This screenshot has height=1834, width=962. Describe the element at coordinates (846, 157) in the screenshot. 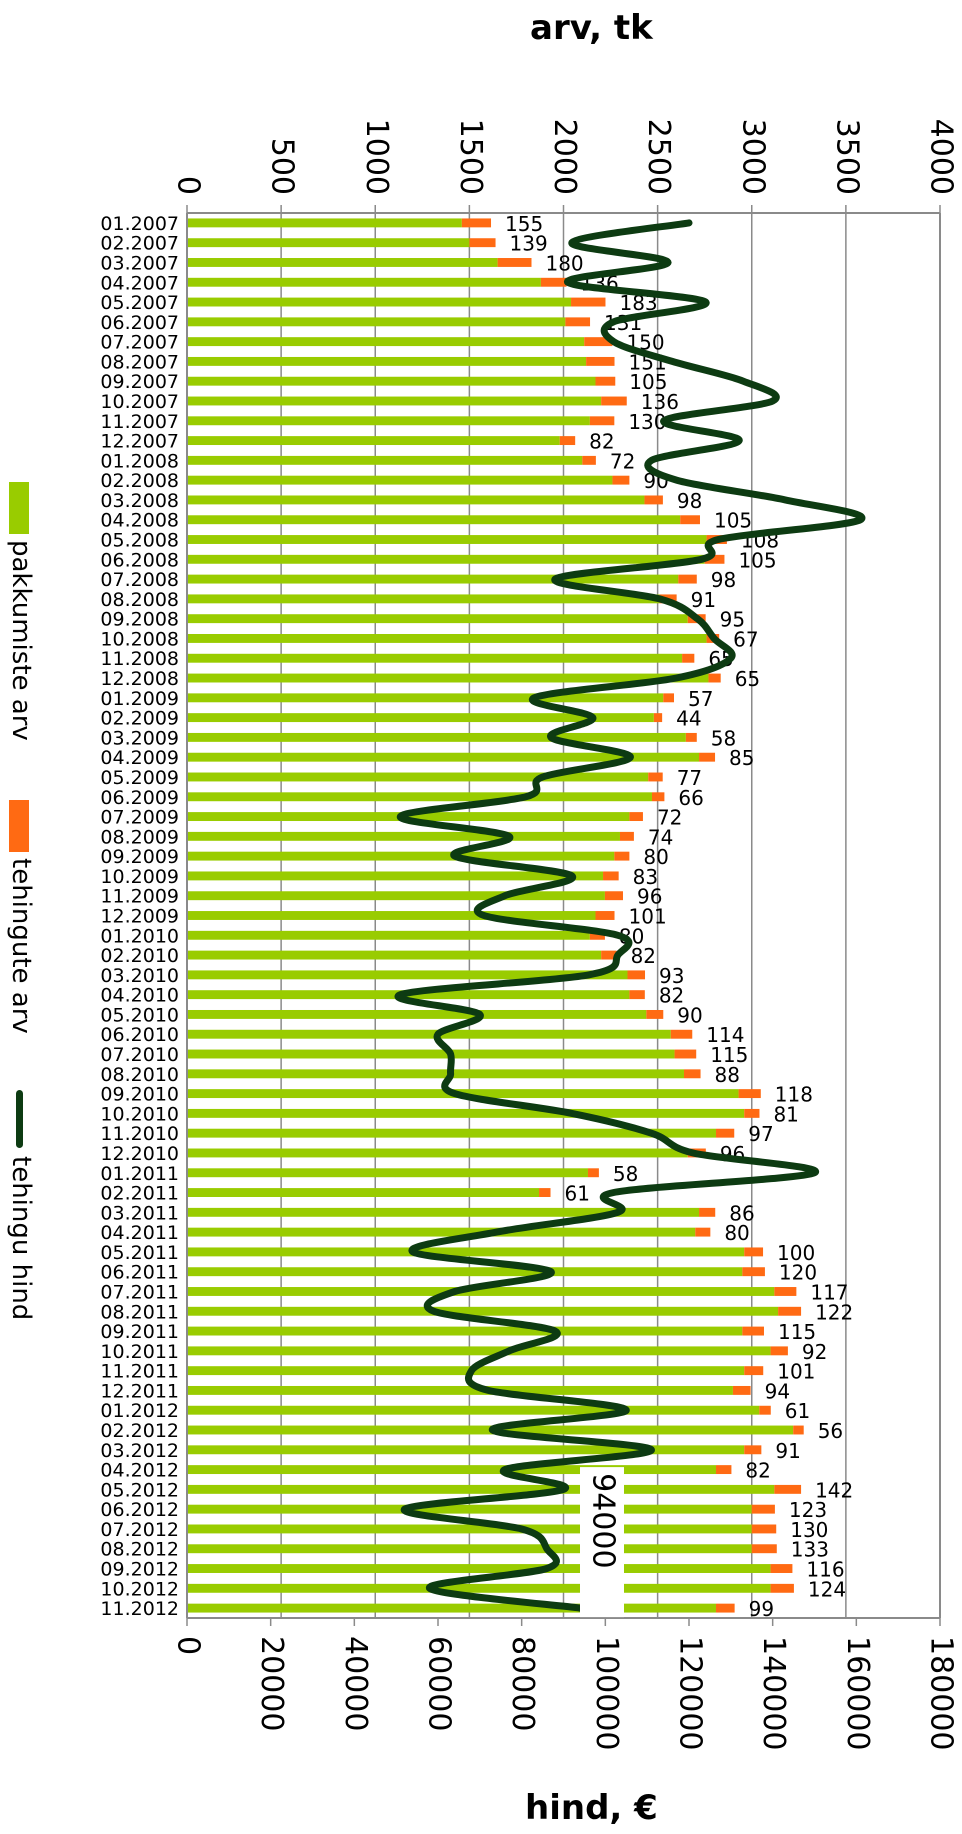

I see `top-tick-label: 3500` at that location.